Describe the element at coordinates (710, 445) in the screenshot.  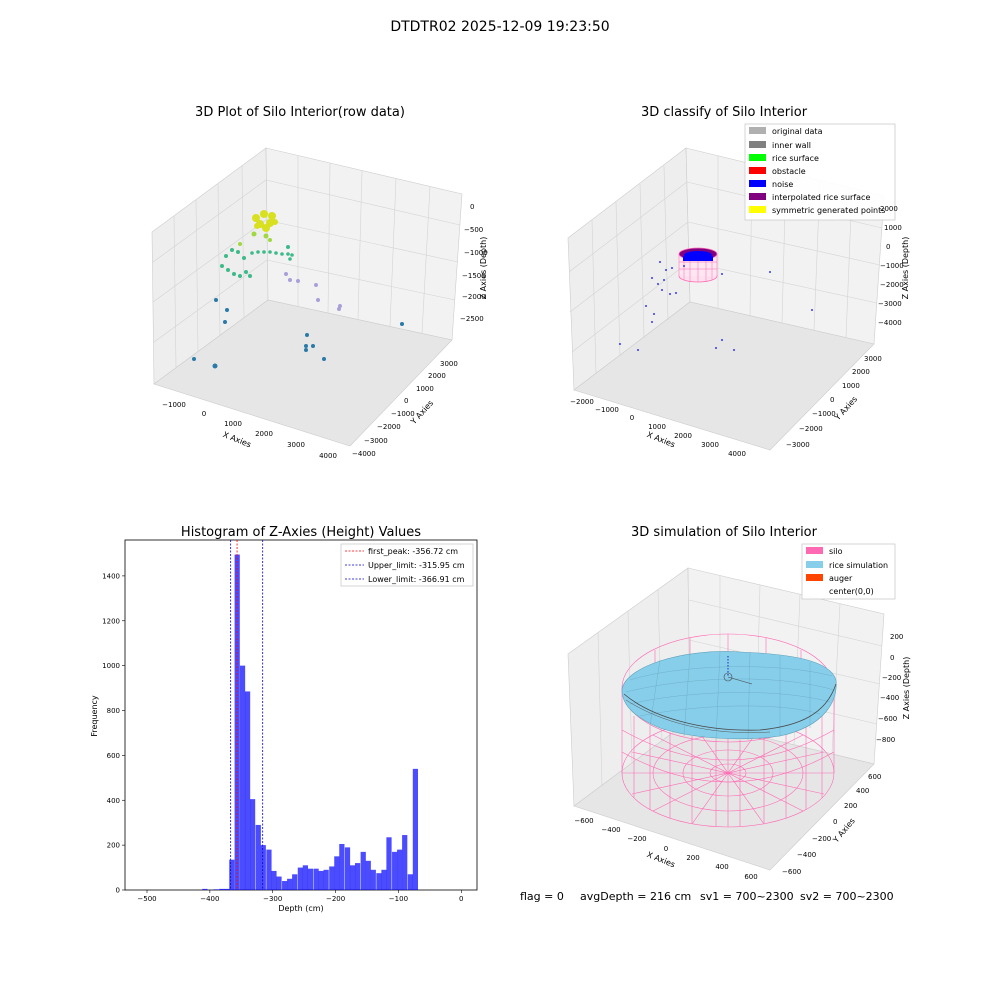
I see `classify-xtick: 3000` at that location.